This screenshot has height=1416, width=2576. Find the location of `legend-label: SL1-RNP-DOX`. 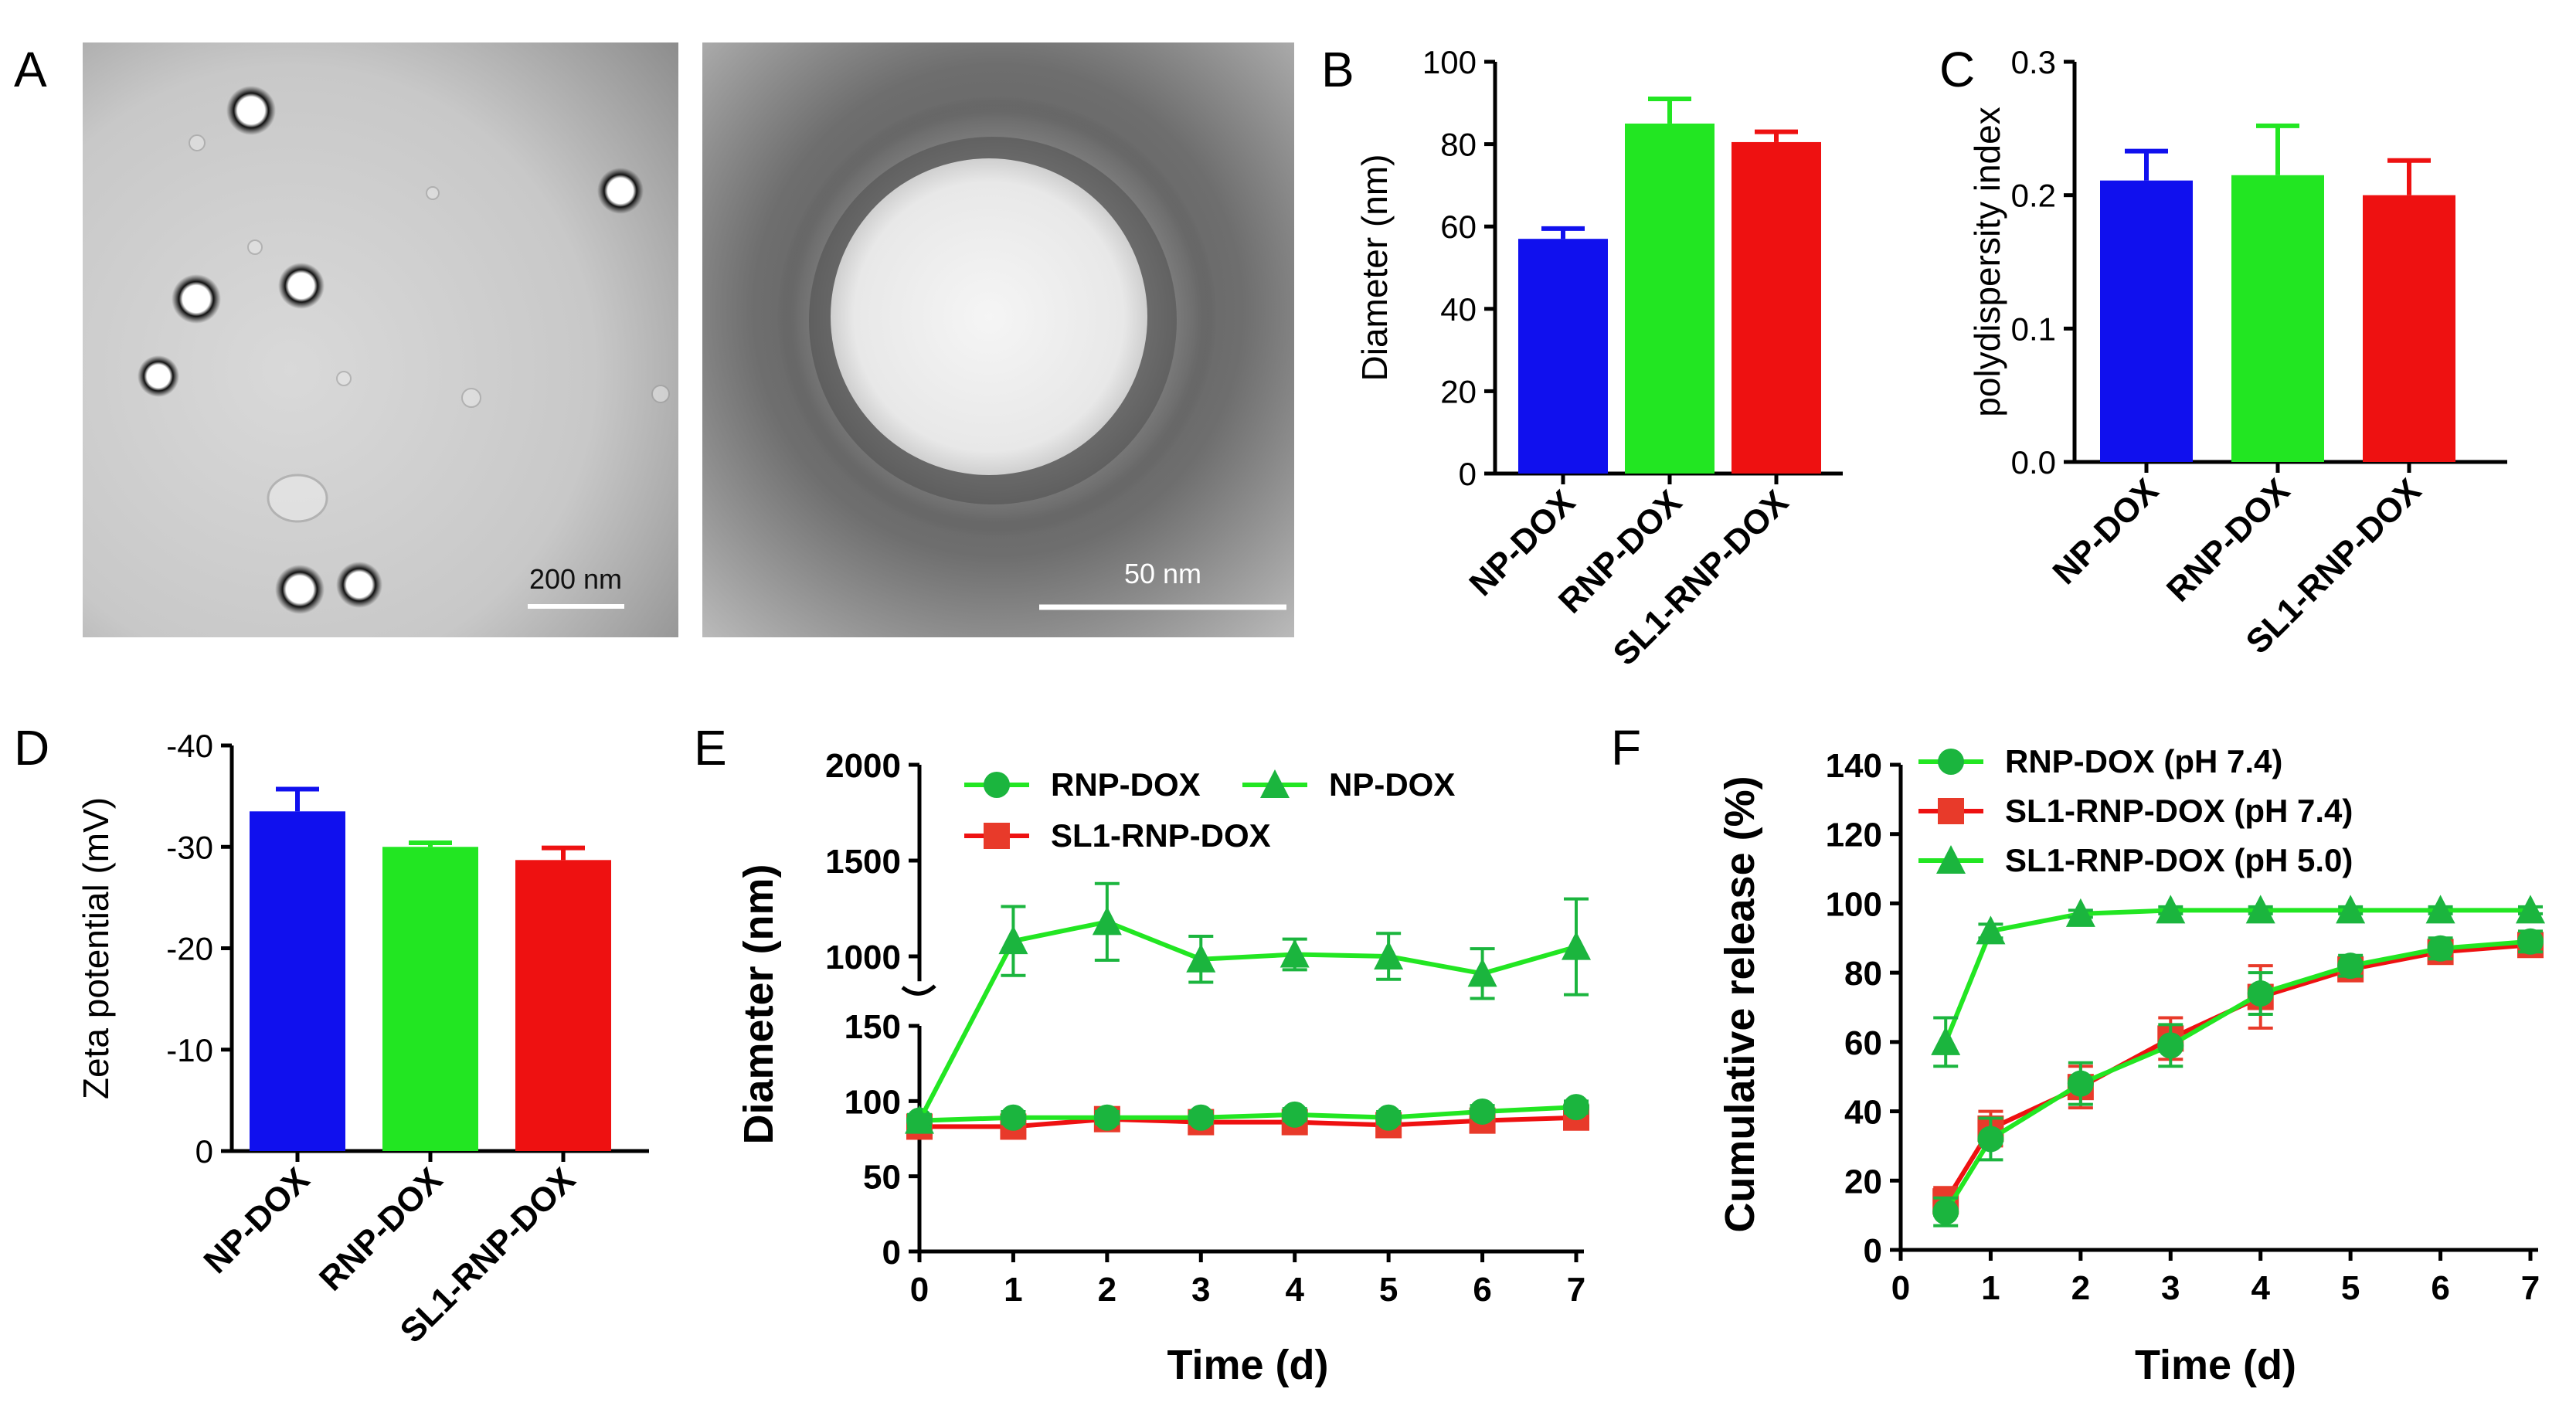

legend-label: SL1-RNP-DOX is located at coordinates (1161, 835).